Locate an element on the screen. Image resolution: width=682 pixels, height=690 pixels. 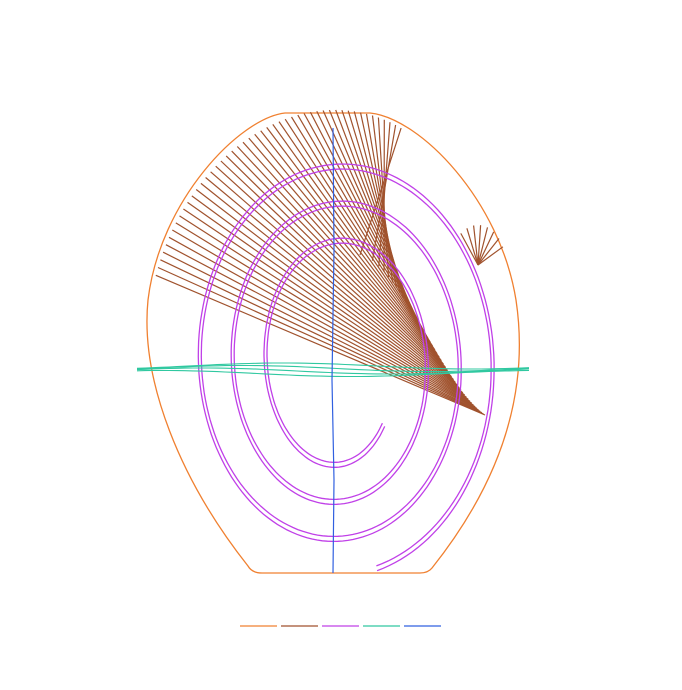
vertical-line is located at coordinates (333, 350).